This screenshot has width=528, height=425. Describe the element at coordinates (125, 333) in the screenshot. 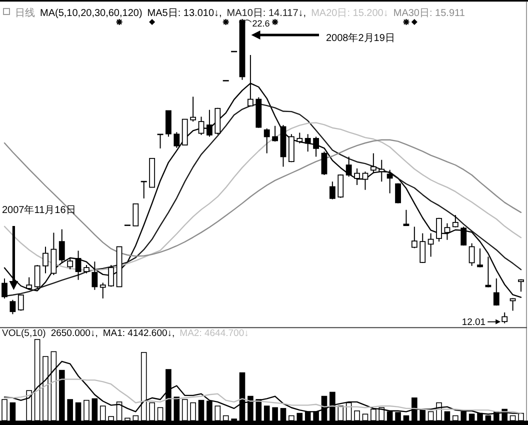

I see `header: VOL(5,10) 2650.000↓, MA1: 4142.600↓, MA2: 4644.700↓` at that location.